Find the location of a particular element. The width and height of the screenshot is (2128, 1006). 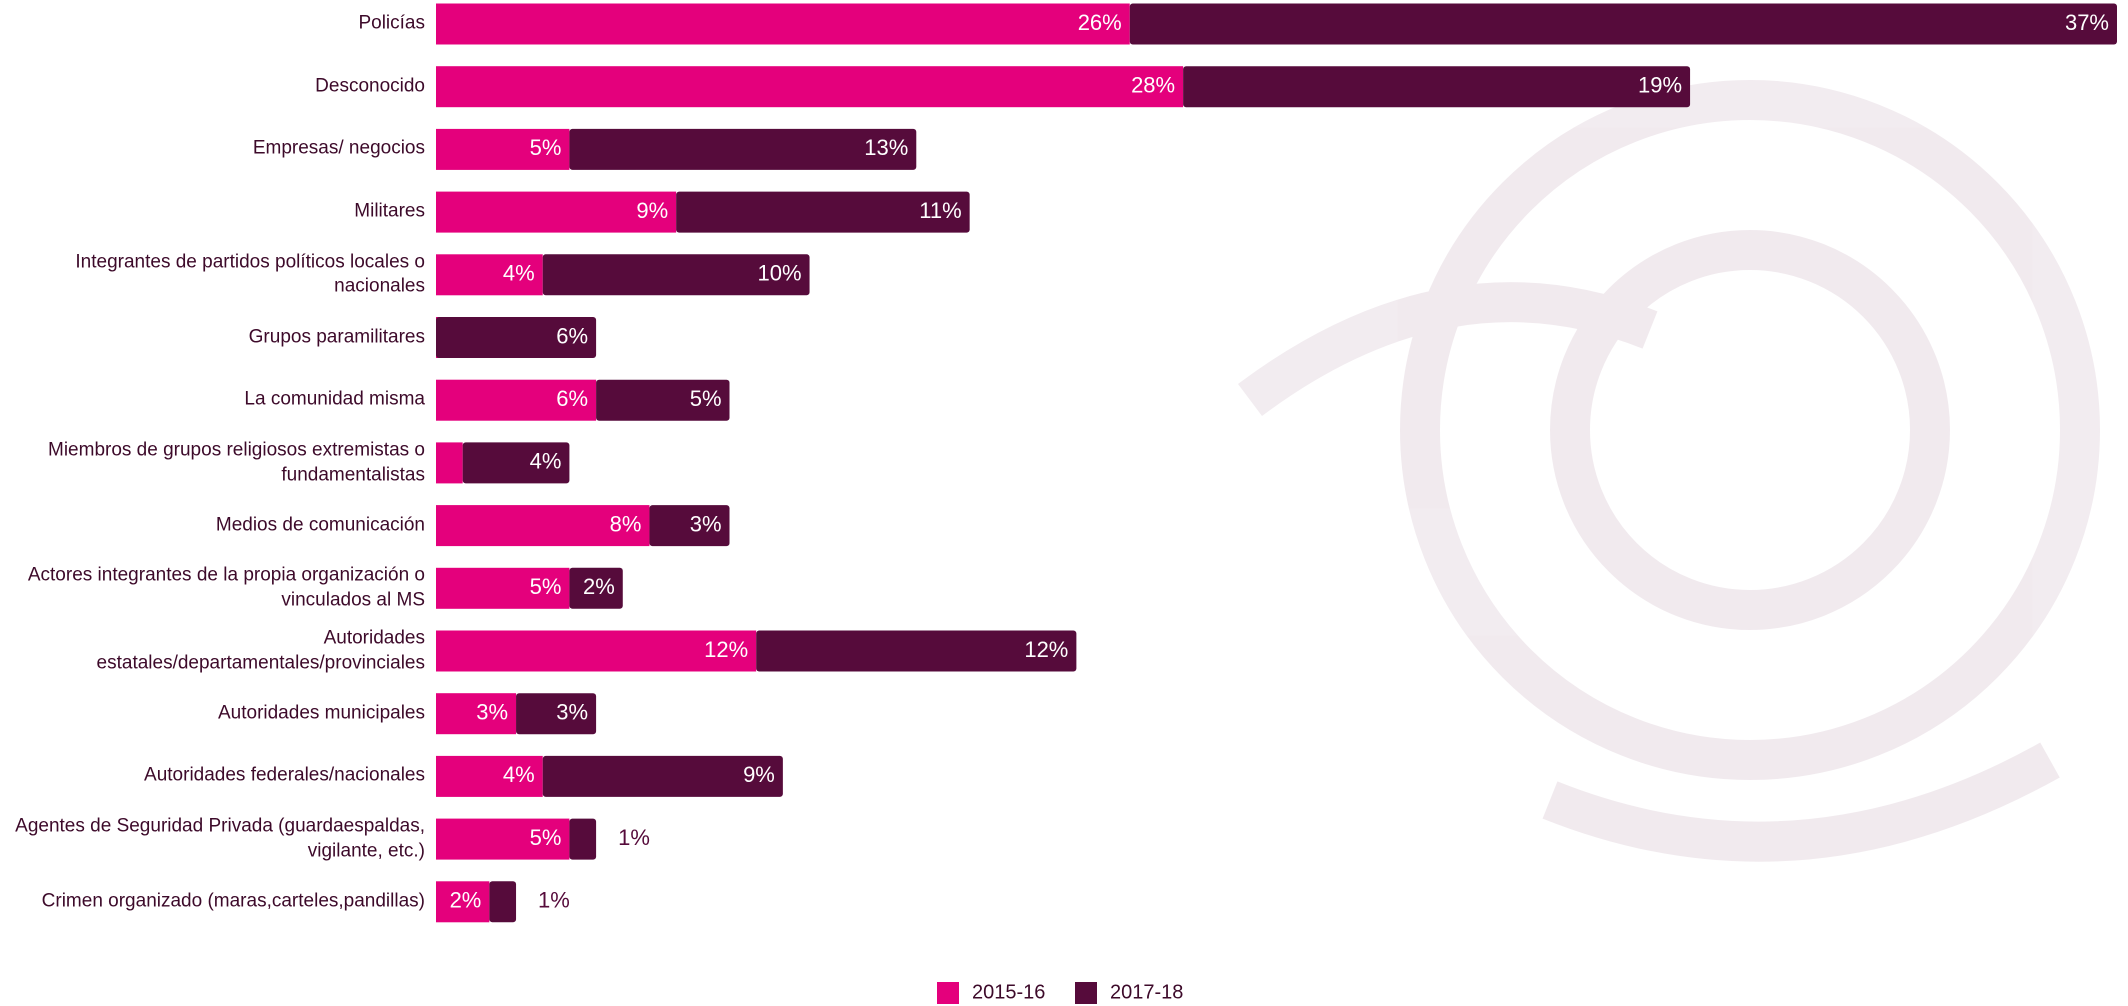

value-label: 8% is located at coordinates (626, 523).